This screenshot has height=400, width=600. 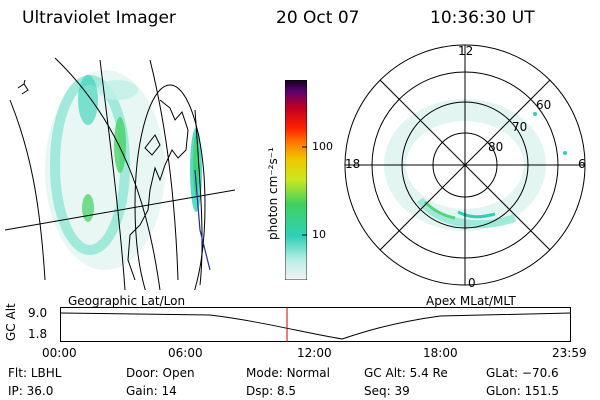 What do you see at coordinates (522, 391) in the screenshot?
I see `info-glon: GLon: 151.5` at bounding box center [522, 391].